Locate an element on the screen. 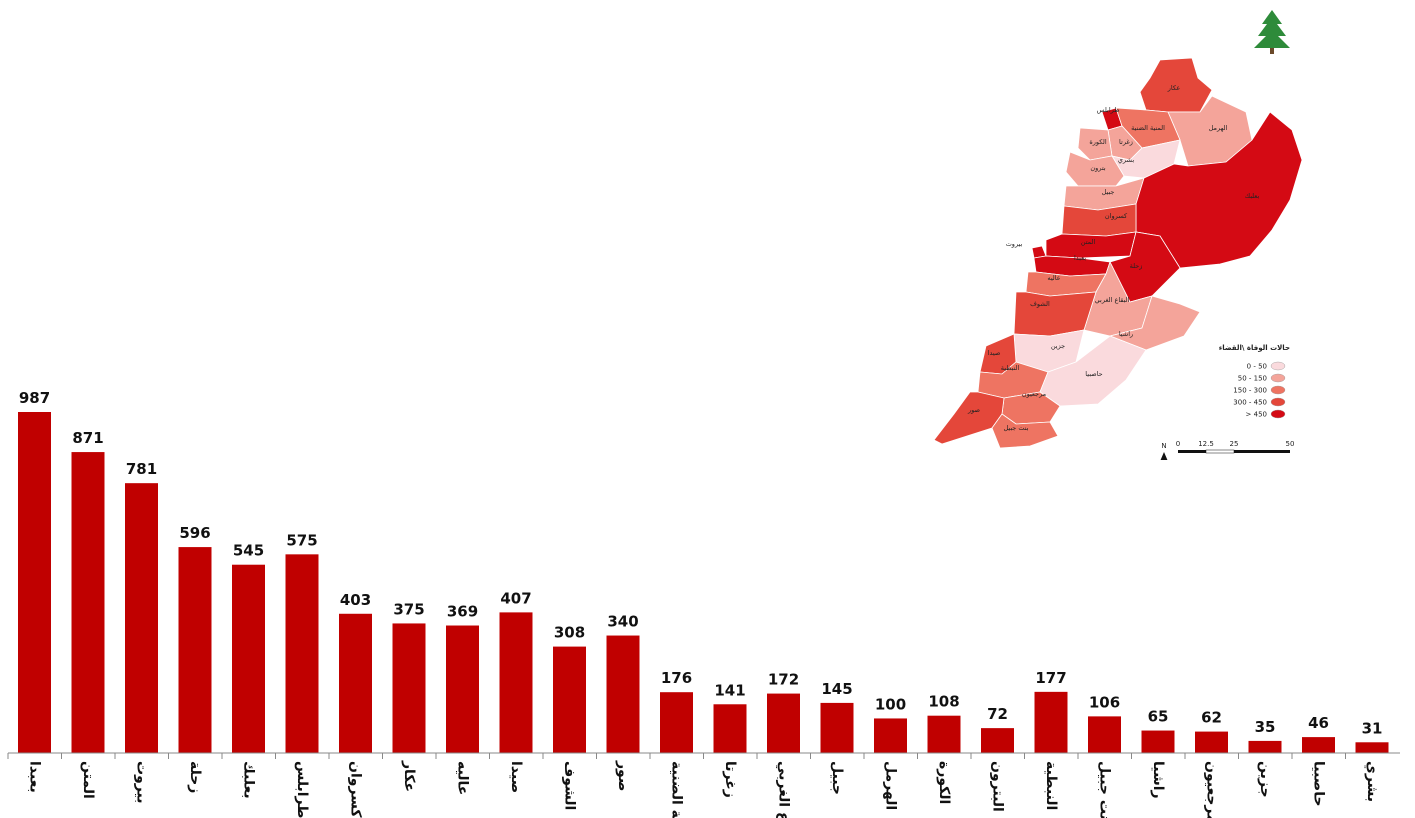 This screenshot has height=818, width=1415. category-label-17: الكورة is located at coordinates (944, 782).